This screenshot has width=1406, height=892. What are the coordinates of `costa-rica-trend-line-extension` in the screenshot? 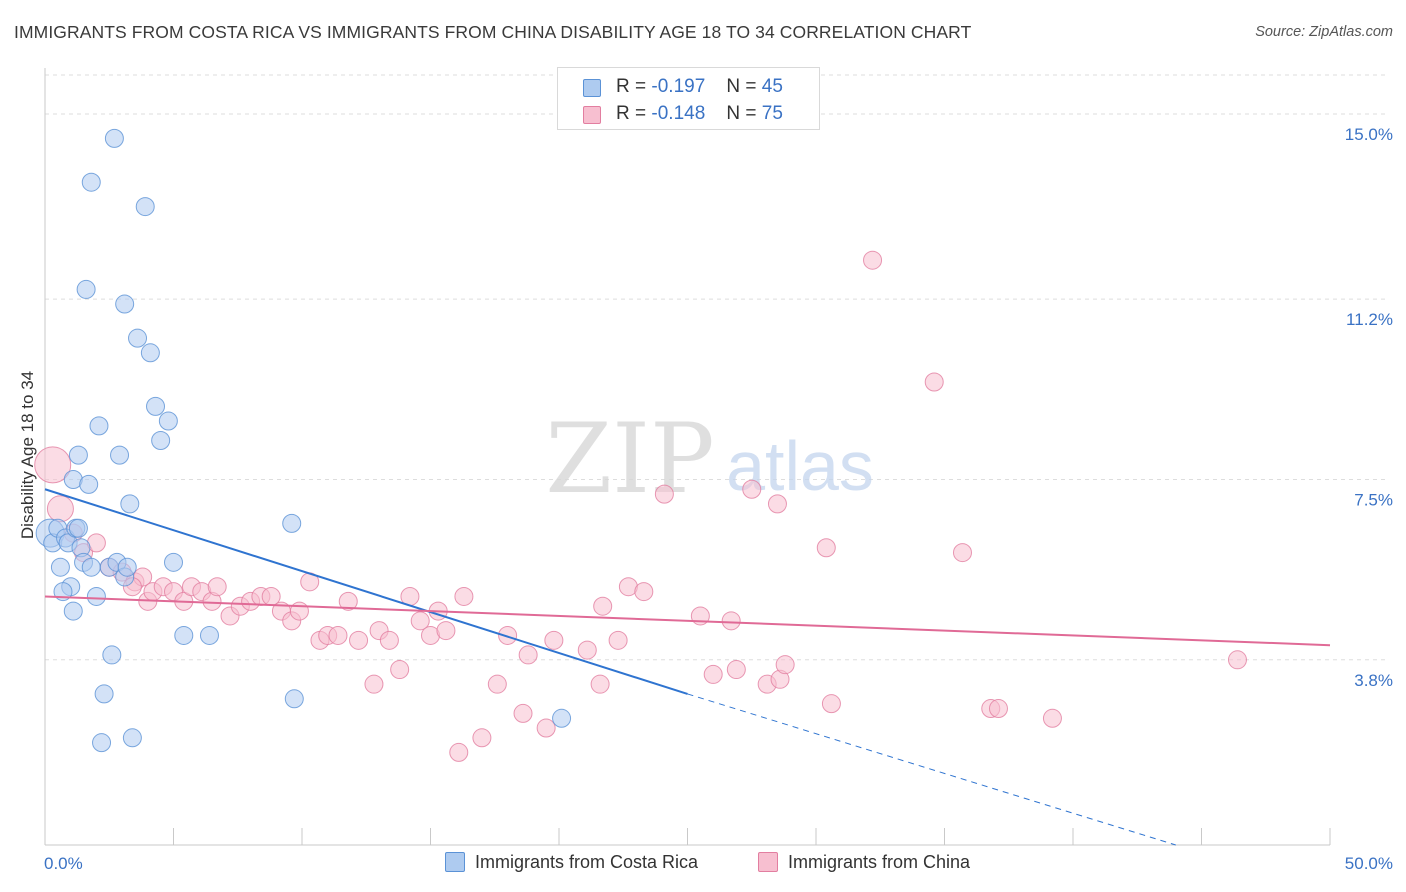 It's located at (931, 769).